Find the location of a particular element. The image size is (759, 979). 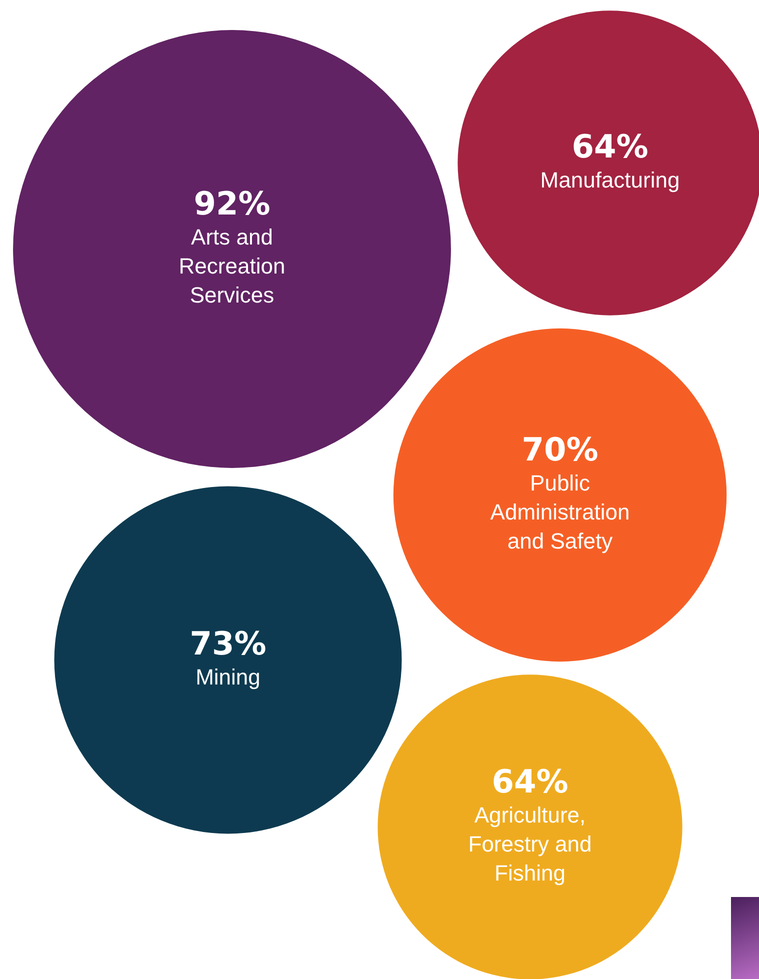

data-label: 70% is located at coordinates (560, 449).